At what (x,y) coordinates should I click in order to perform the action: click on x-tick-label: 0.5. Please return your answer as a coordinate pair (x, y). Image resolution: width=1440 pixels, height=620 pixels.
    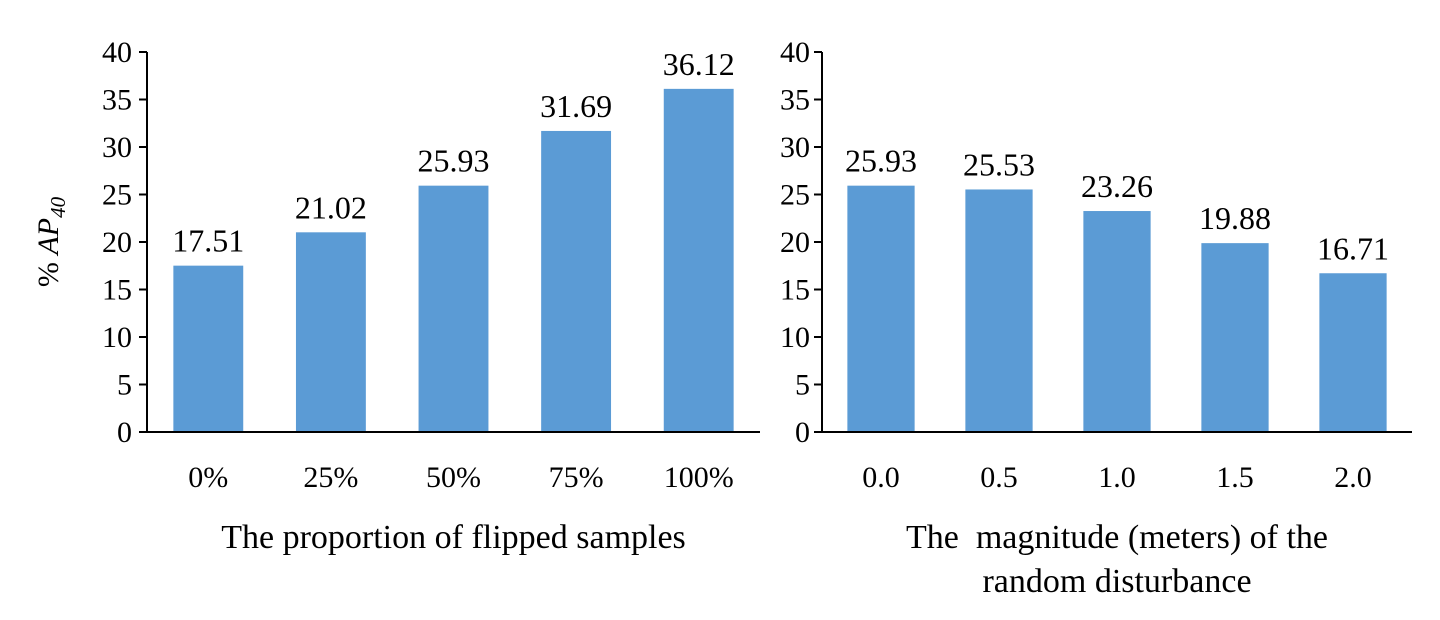
    Looking at the image, I should click on (999, 477).